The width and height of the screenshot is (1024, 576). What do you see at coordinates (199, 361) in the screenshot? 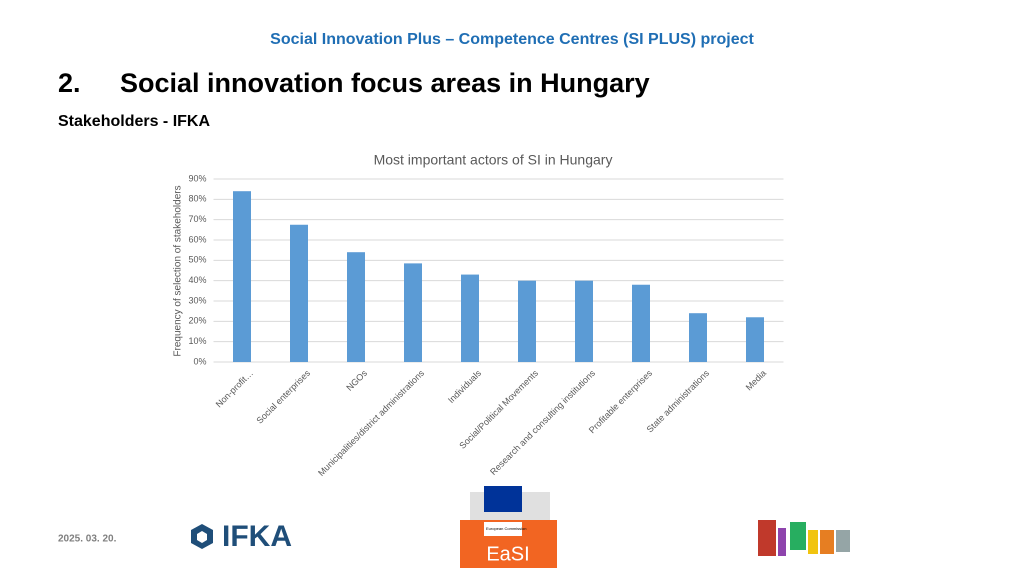
I see `y-tick-label: 0%` at bounding box center [199, 361].